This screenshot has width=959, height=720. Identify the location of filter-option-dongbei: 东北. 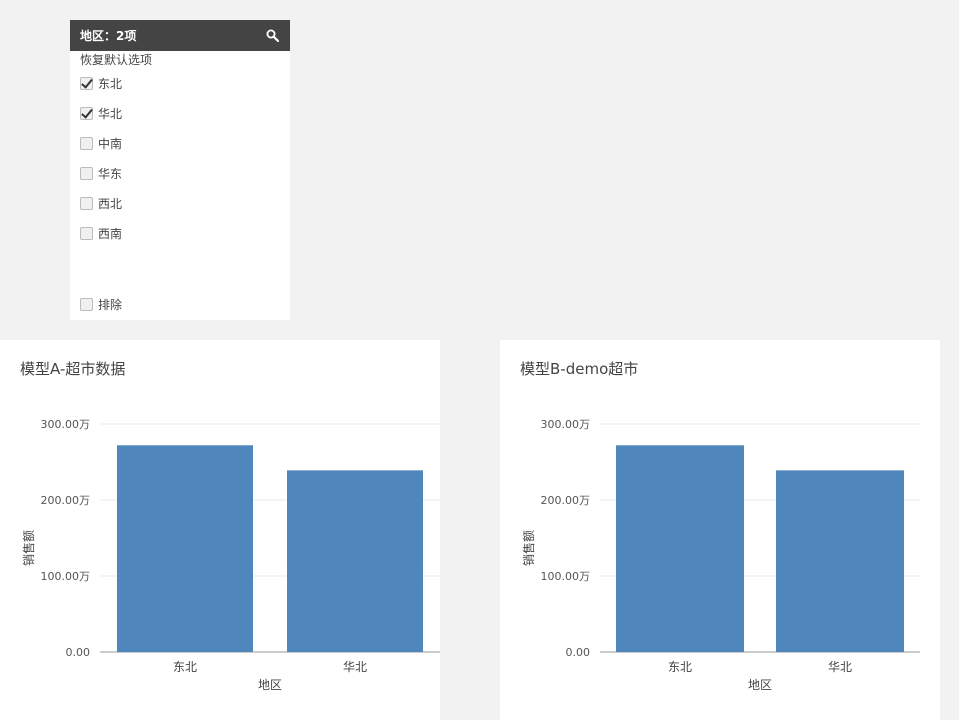
(101, 83).